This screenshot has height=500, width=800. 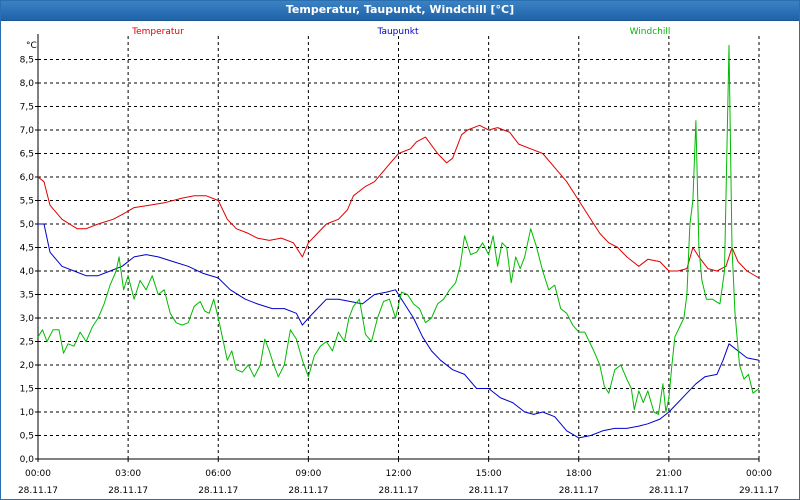 What do you see at coordinates (27, 108) in the screenshot?
I see `y-tick-label: 7,5` at bounding box center [27, 108].